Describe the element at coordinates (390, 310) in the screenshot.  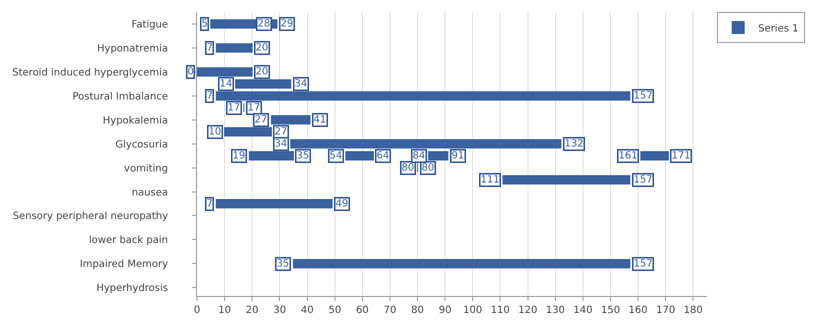
I see `x-tick-label: 70` at that location.